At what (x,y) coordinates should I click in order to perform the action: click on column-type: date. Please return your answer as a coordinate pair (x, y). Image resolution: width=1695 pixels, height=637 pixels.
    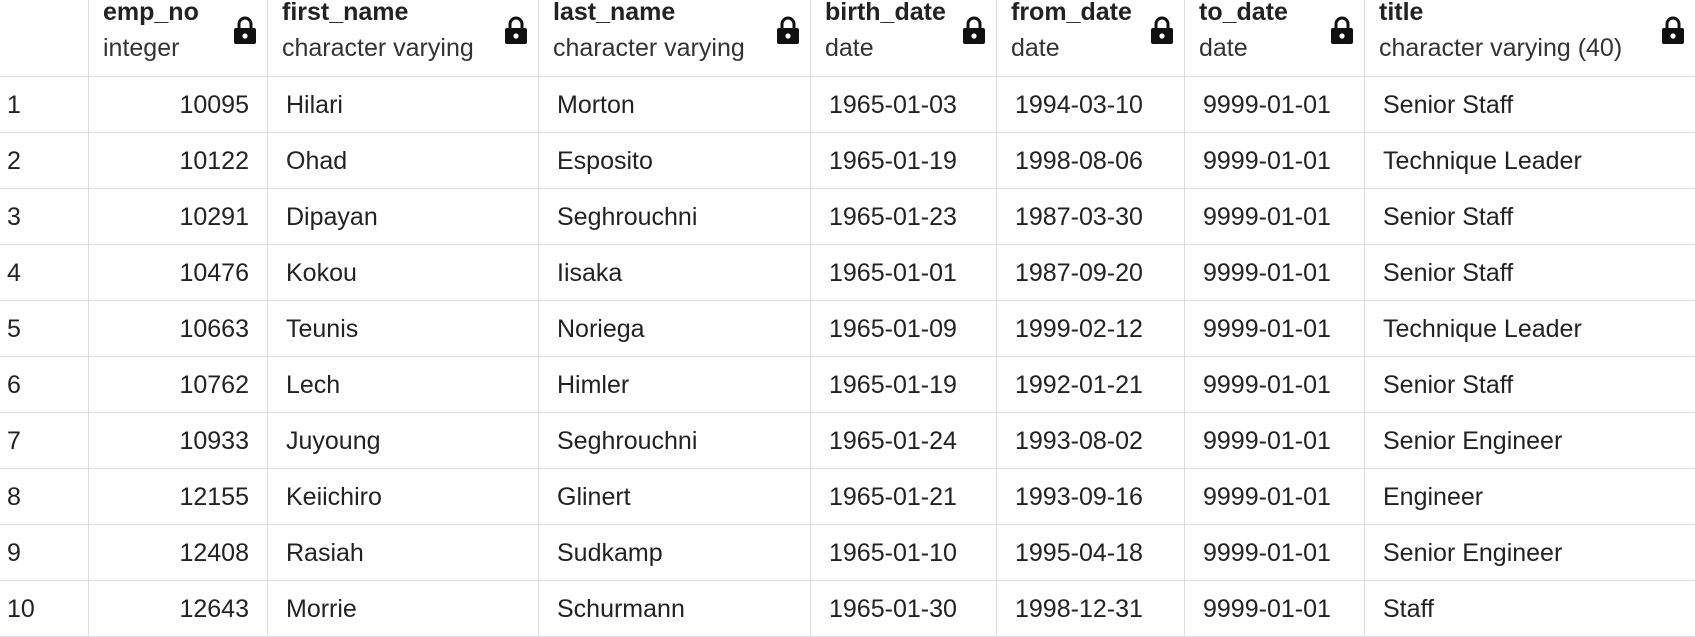
    Looking at the image, I should click on (849, 48).